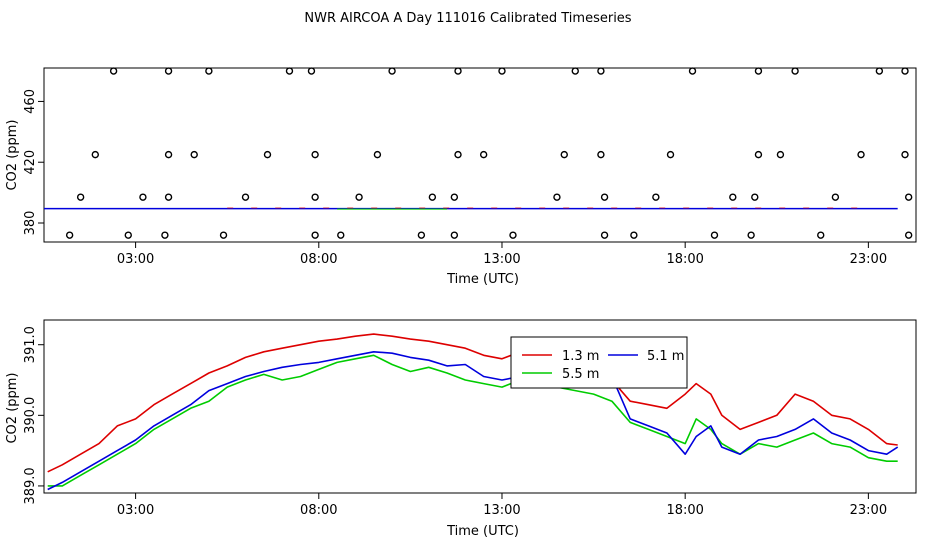 This screenshot has height=545, width=936. Describe the element at coordinates (580, 356) in the screenshot. I see `legend-label-1-3m: 1.3 m` at that location.